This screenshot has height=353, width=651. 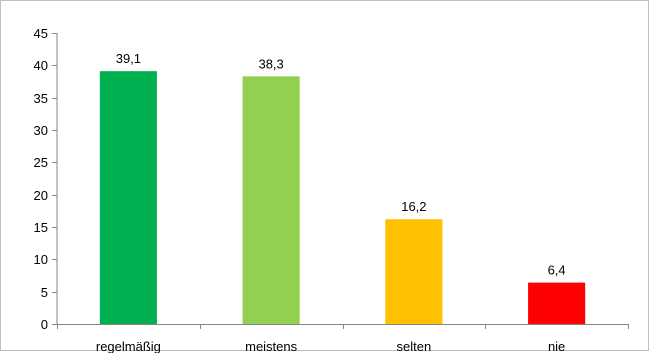 I want to click on data-label: 38,3, so click(x=270, y=63).